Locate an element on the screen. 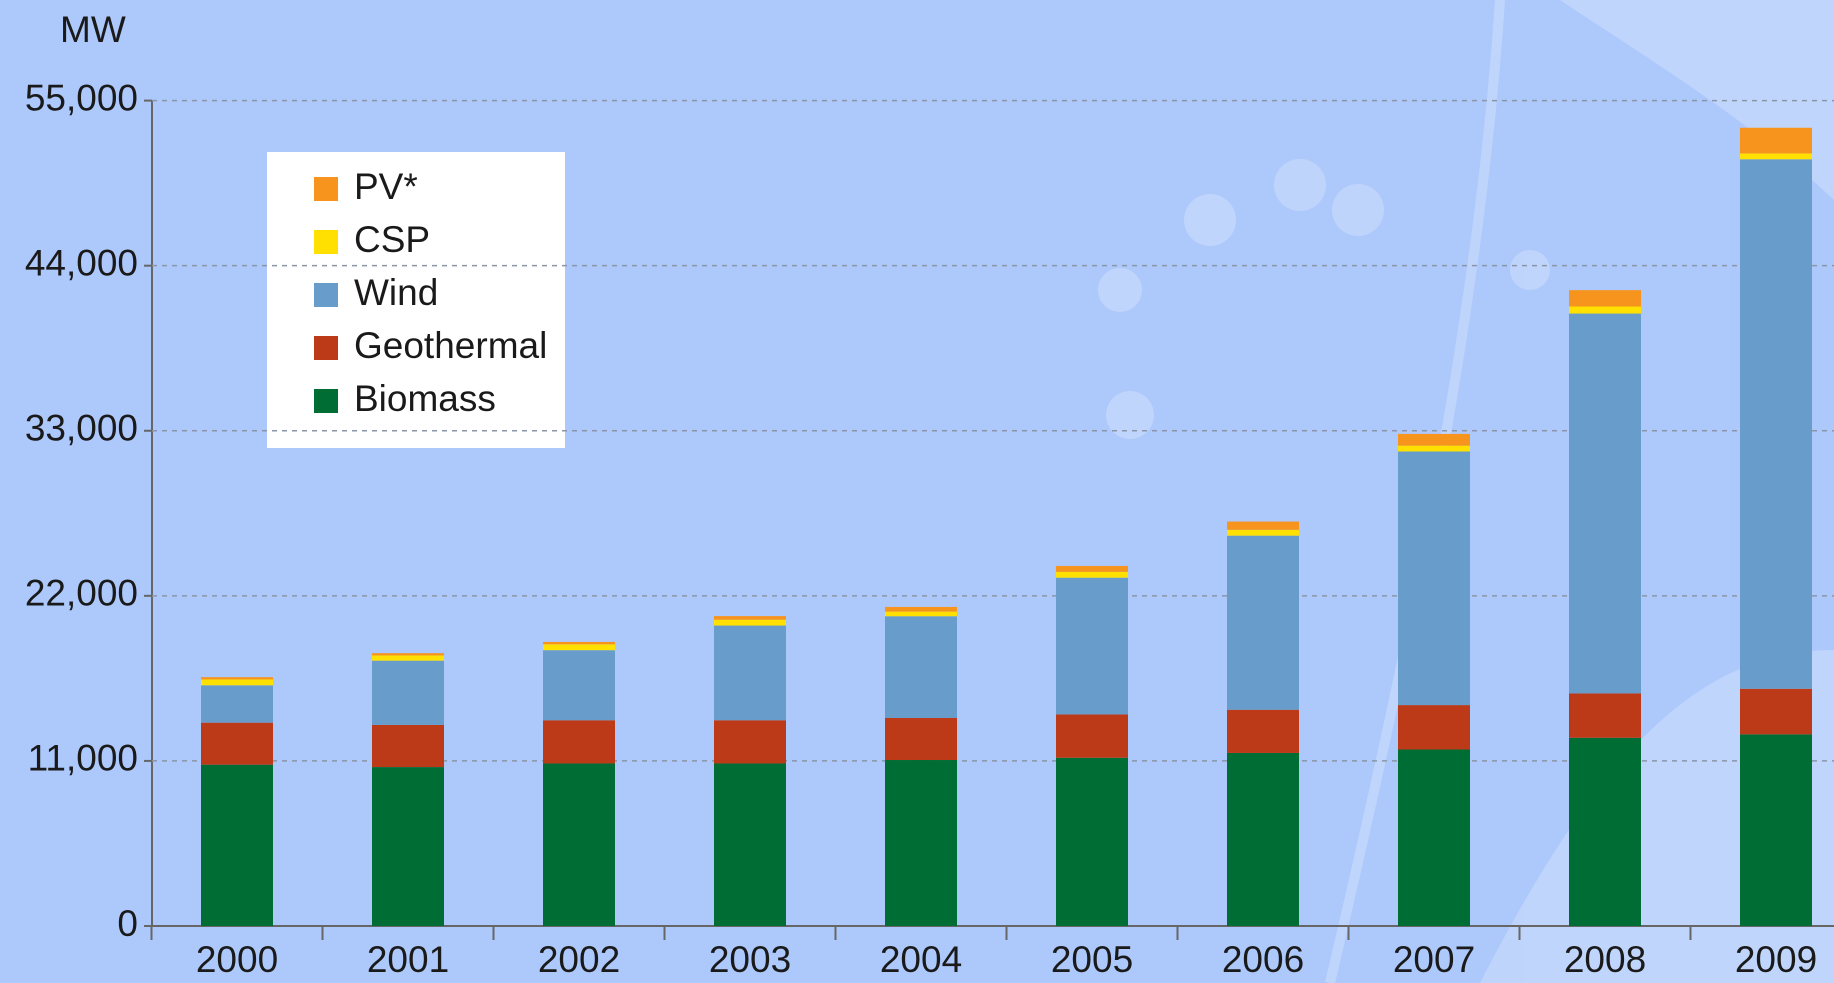 The height and width of the screenshot is (983, 1834). x-tick-label: 2004 is located at coordinates (921, 959).